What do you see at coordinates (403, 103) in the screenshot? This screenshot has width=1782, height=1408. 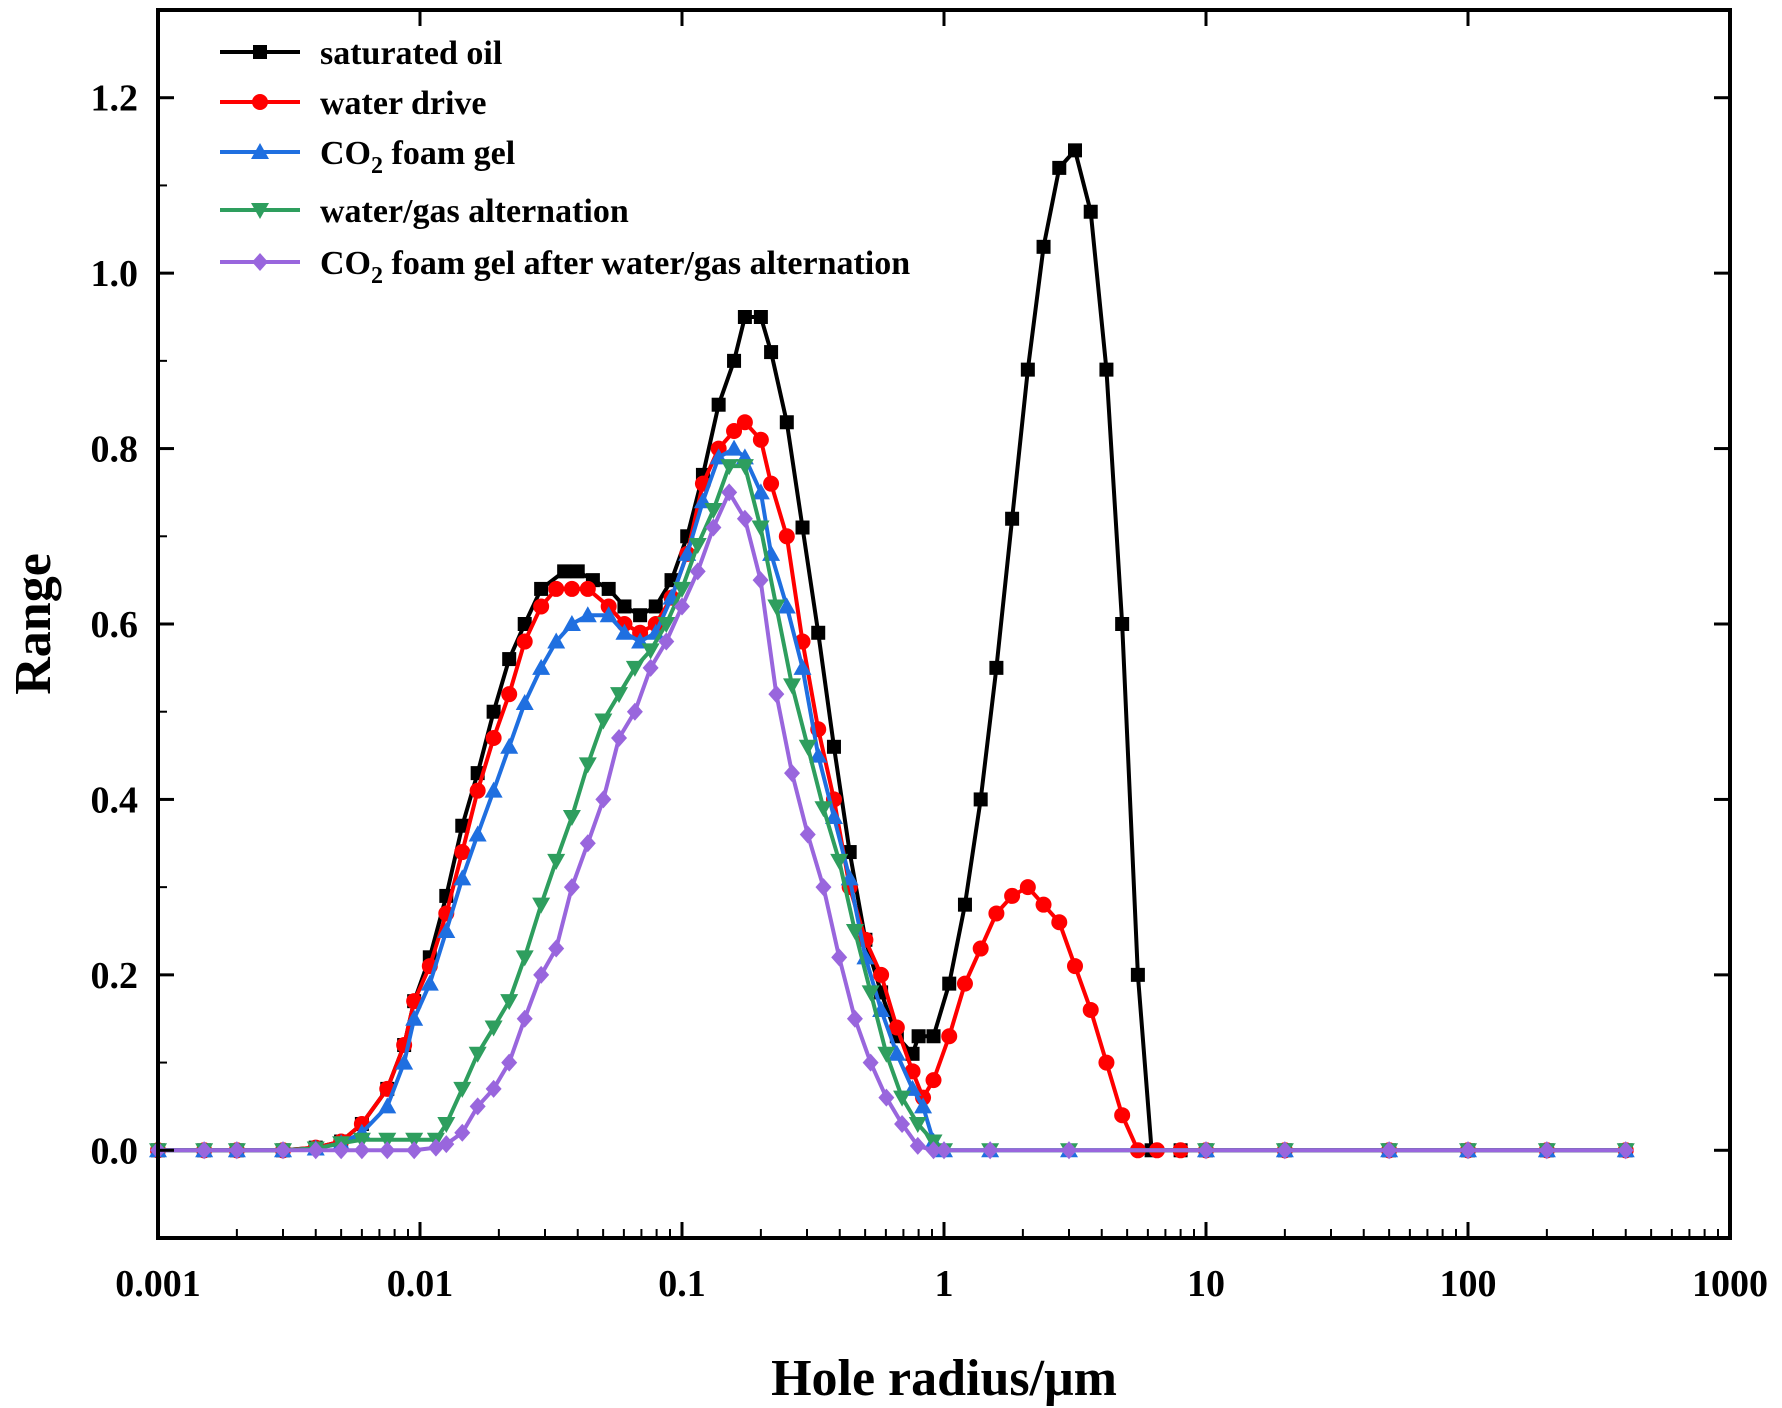 I see `legend-label: water drive` at bounding box center [403, 103].